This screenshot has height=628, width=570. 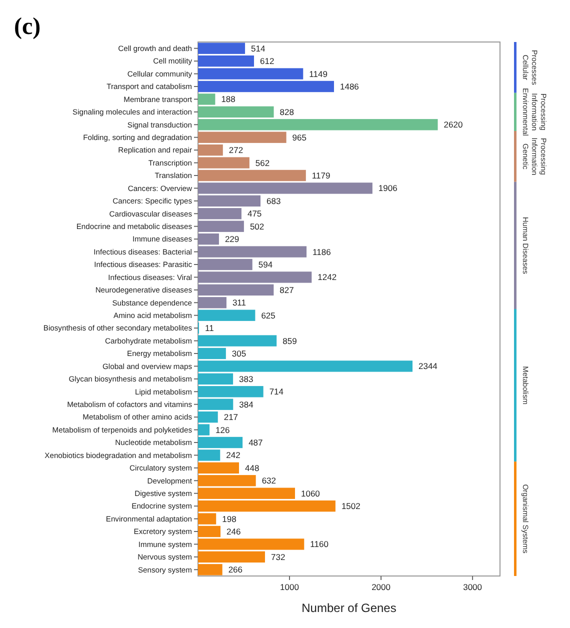 What do you see at coordinates (290, 587) in the screenshot?
I see `x-tick-label: 1000` at bounding box center [290, 587].